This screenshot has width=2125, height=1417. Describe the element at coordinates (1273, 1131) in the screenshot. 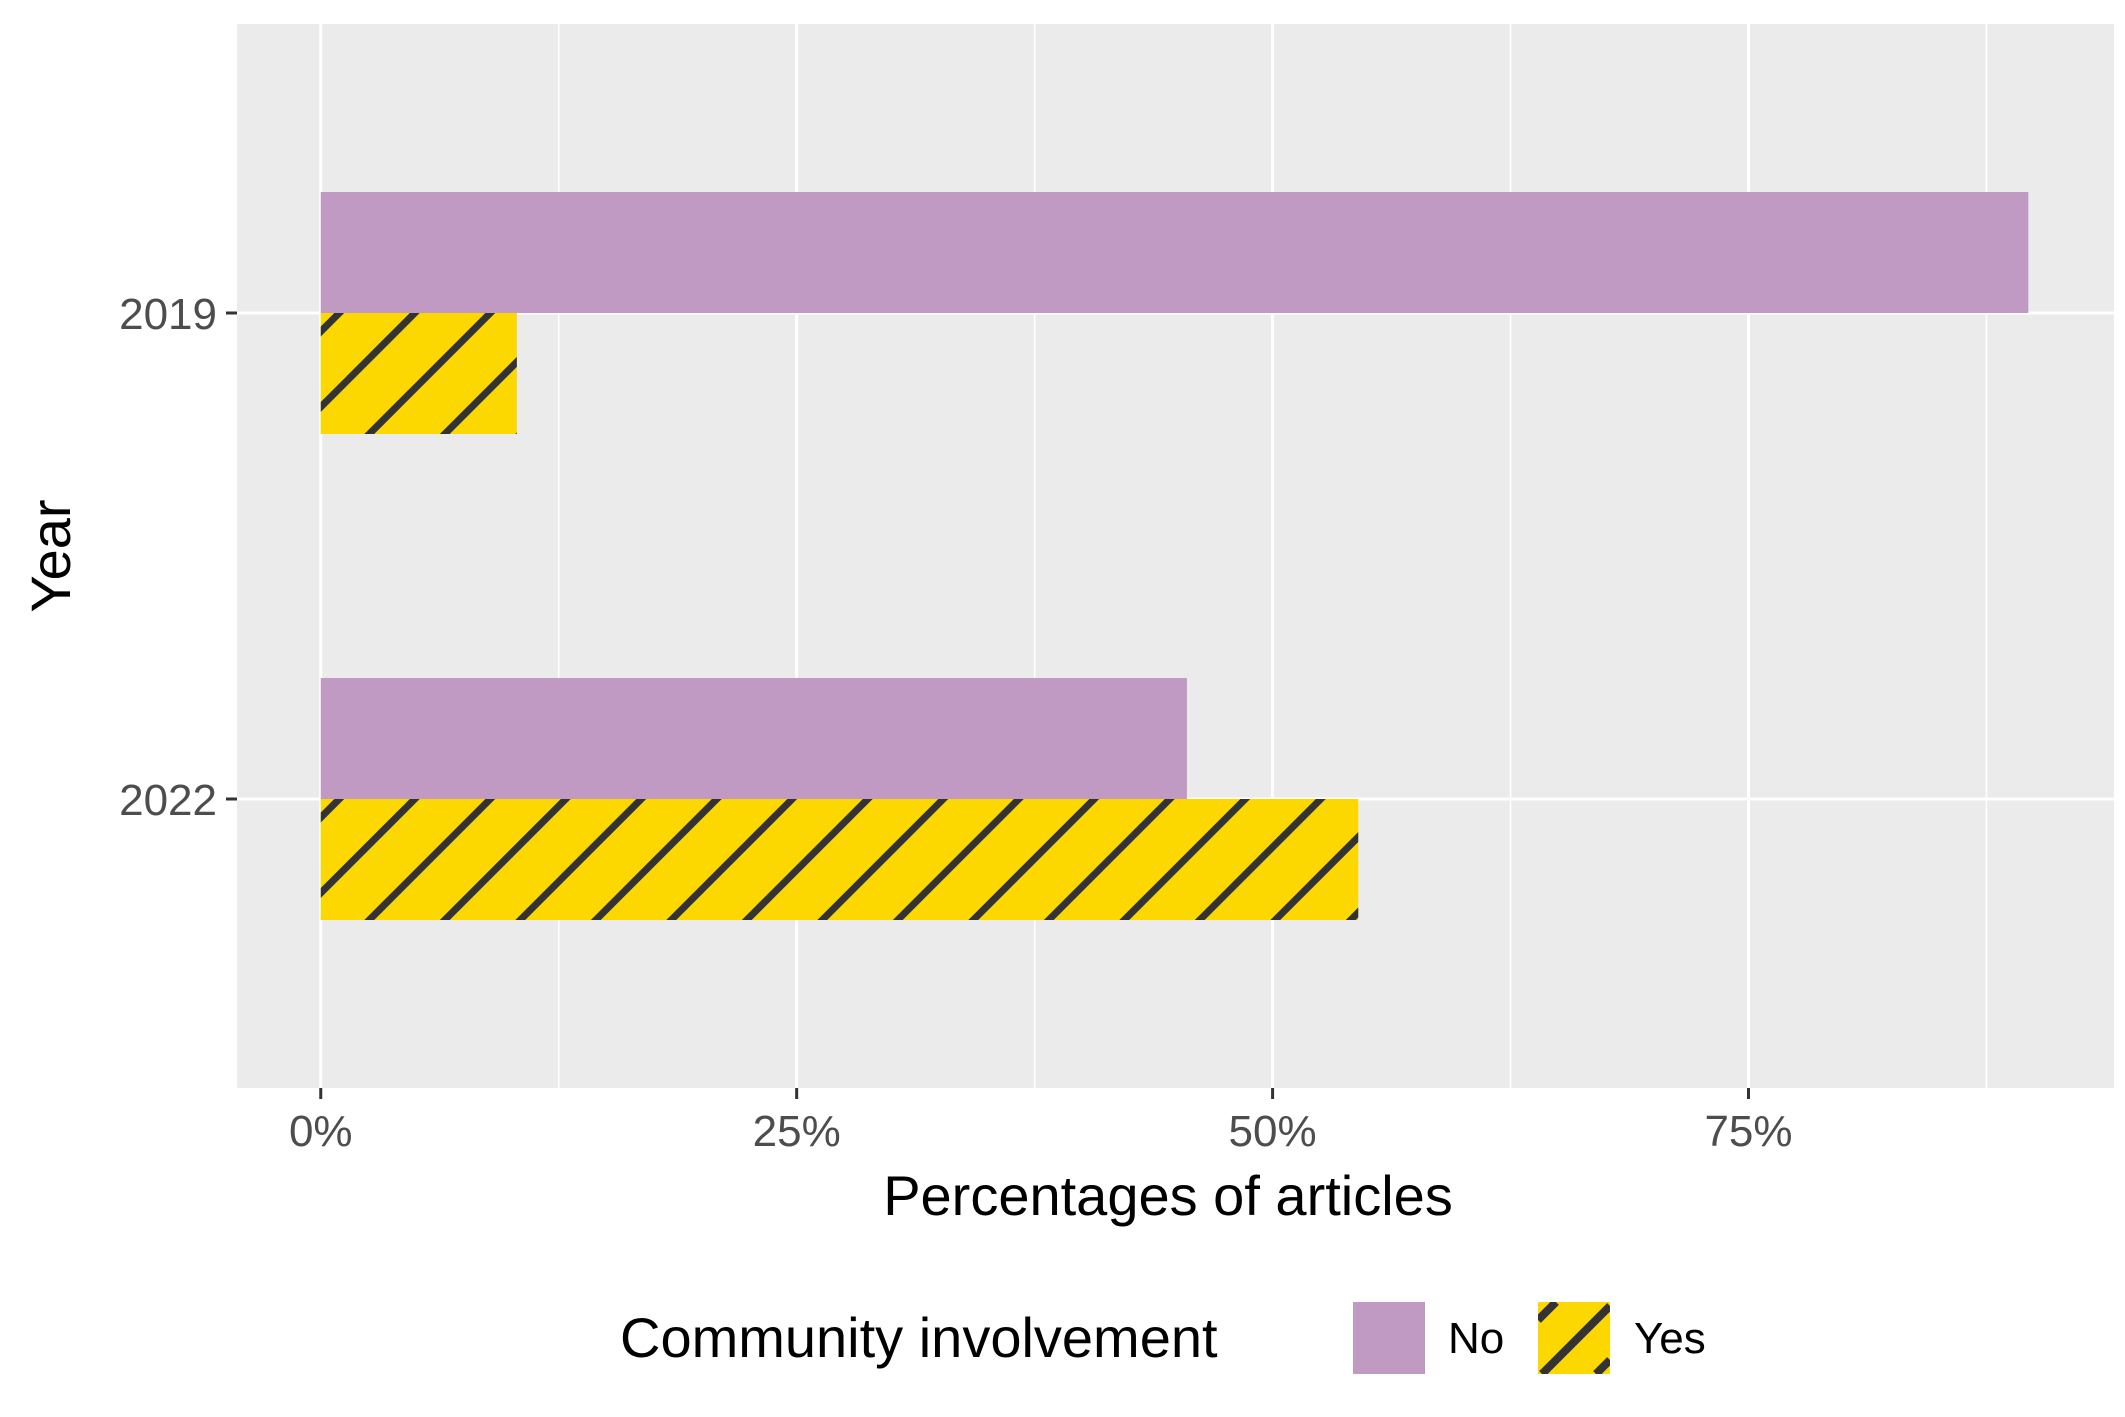

I see `x-tick-label: 50%` at that location.